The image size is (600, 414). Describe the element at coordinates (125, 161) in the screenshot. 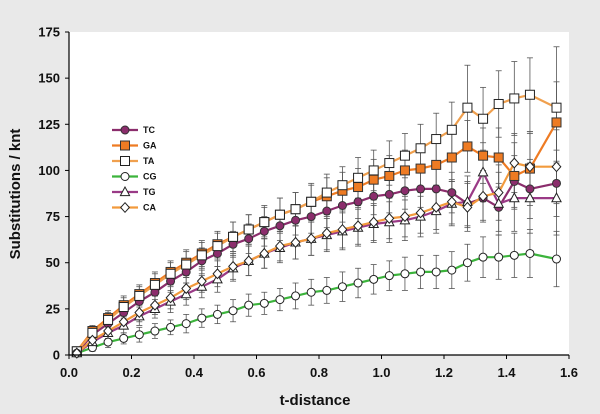

I see `legend-marker-ta` at that location.